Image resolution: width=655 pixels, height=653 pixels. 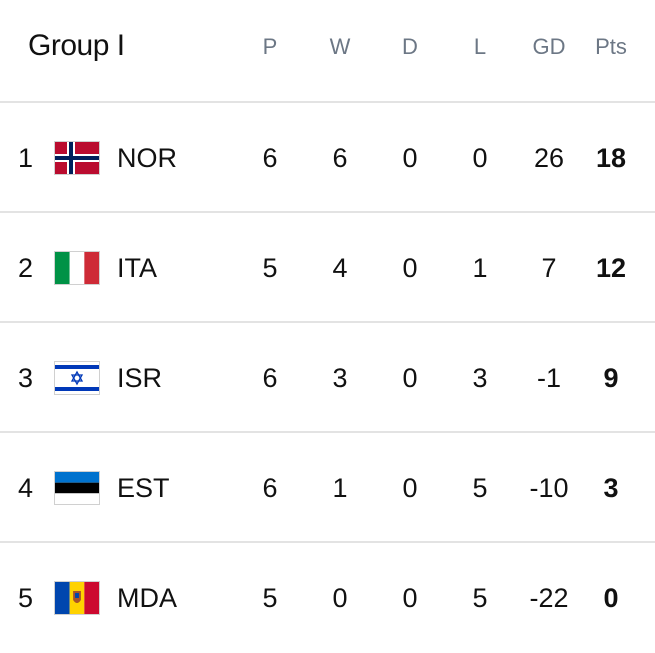 I want to click on team-name: ITA, so click(x=137, y=268).